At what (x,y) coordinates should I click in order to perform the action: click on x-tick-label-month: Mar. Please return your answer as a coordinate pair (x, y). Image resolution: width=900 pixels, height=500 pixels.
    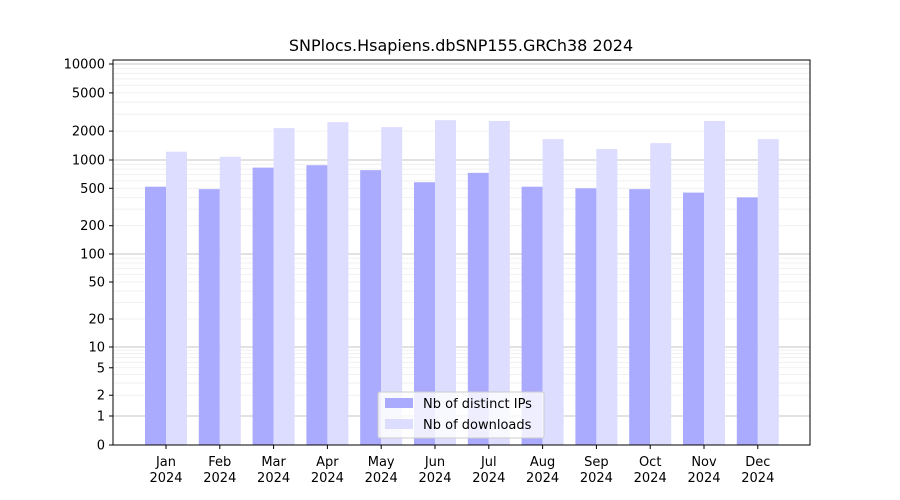
    Looking at the image, I should click on (273, 462).